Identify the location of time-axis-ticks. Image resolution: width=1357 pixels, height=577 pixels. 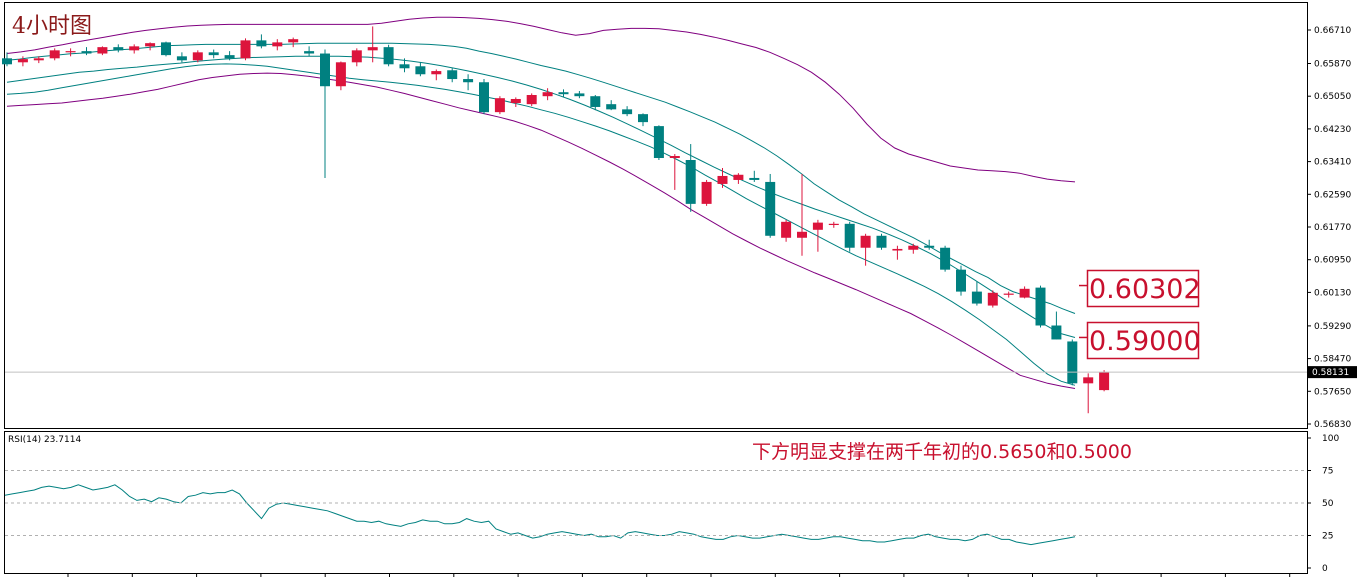
(679, 575).